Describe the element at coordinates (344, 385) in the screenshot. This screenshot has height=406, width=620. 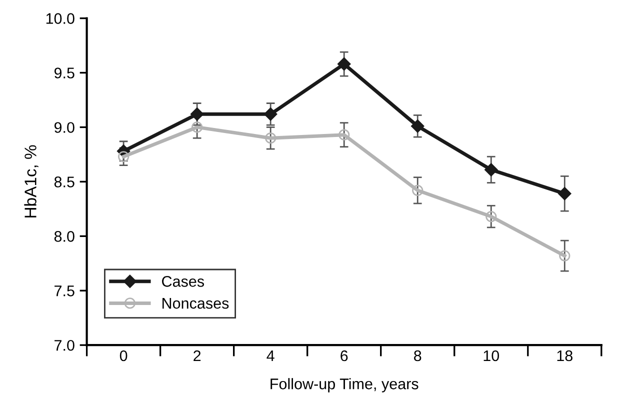
I see `x-axis-title: Follow-up Time, years` at that location.